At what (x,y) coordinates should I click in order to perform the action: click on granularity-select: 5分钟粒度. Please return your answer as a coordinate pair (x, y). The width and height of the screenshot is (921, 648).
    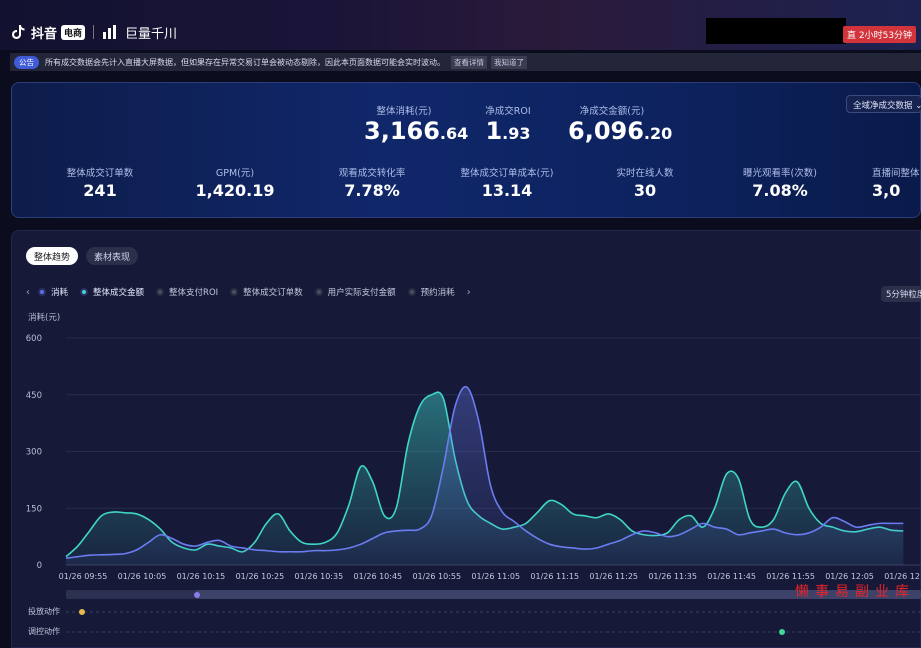
    Looking at the image, I should click on (901, 294).